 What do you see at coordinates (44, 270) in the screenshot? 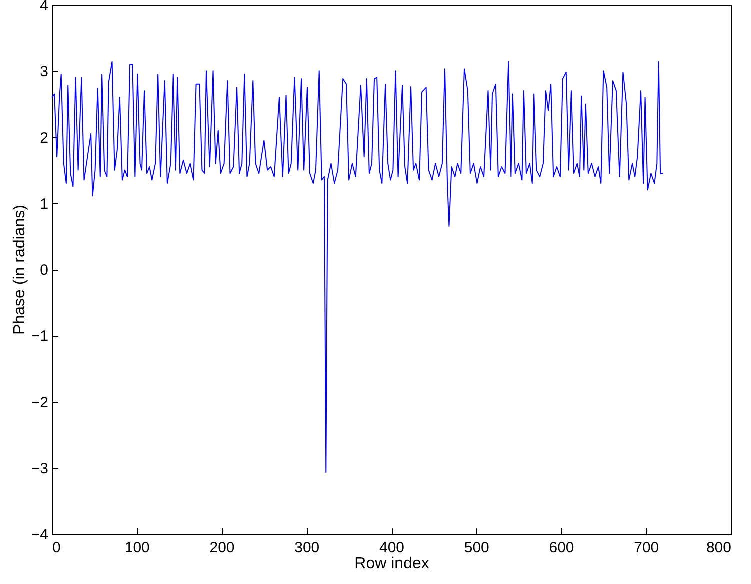
I see `y-tick-label: 0` at bounding box center [44, 270].